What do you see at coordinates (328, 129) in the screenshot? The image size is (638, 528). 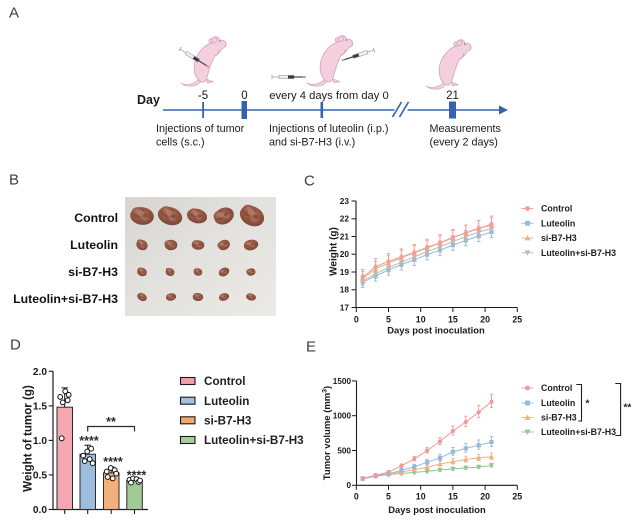 I see `svg-text: Injections of luteolin (i.p.)` at bounding box center [328, 129].